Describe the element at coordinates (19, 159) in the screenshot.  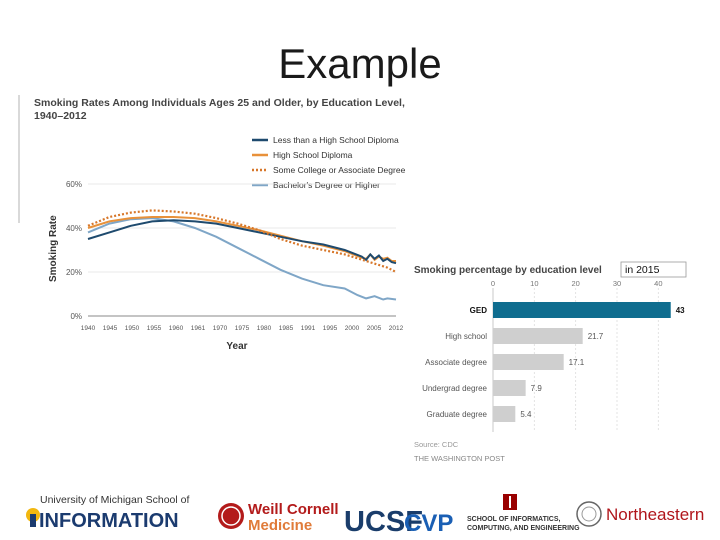
I see `left-edge-bar` at that location.